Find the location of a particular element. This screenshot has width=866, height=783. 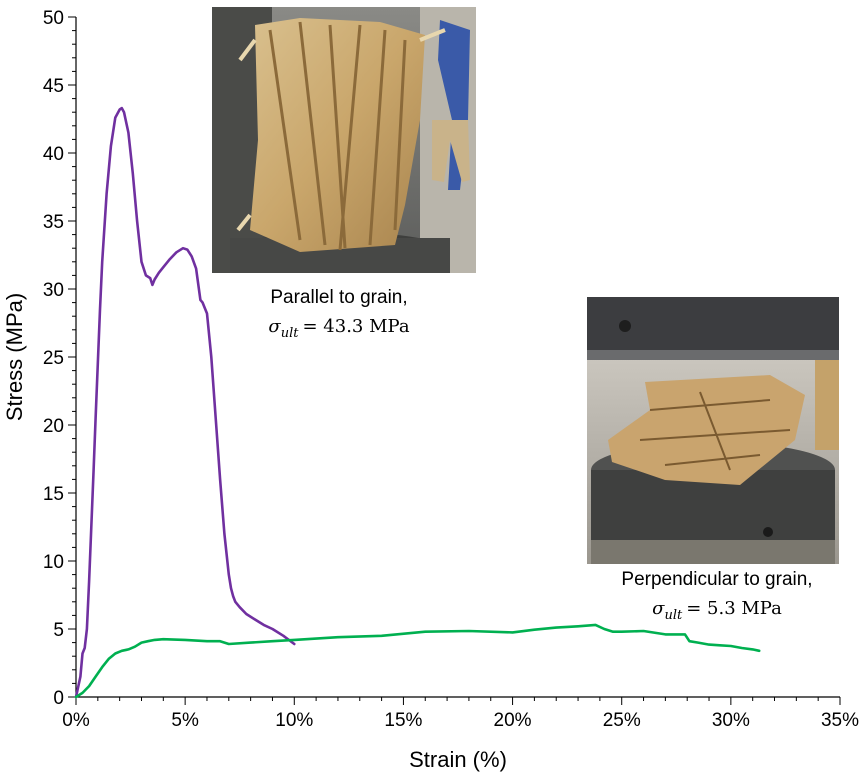

annotation-perpendicular-line2: σult = 5.3 MPa is located at coordinates (717, 610).